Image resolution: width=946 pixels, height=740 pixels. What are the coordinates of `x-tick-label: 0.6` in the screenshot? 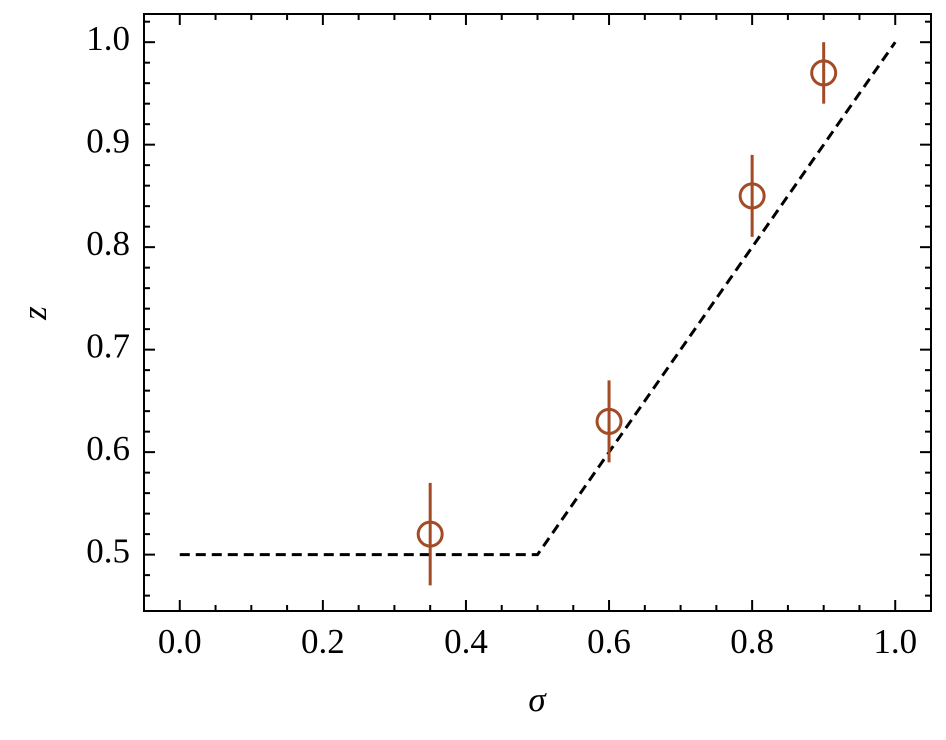 It's located at (609, 641).